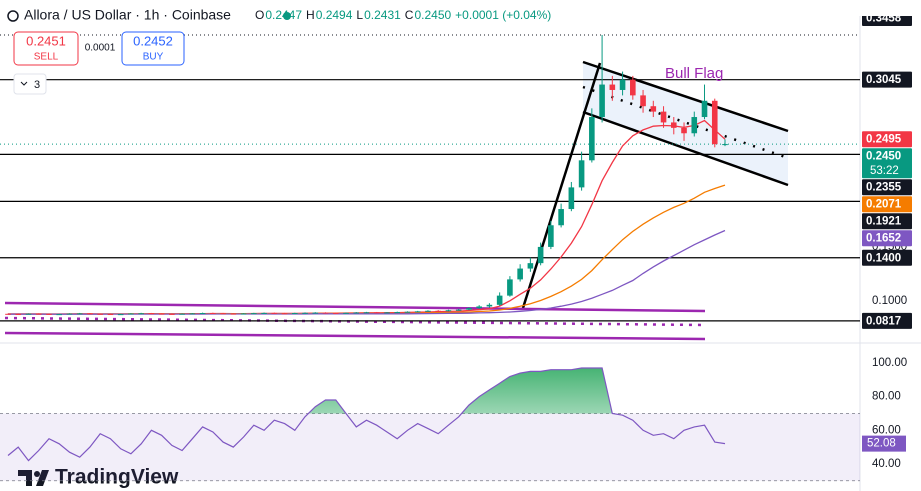 This screenshot has width=921, height=491. What do you see at coordinates (503, 15) in the screenshot?
I see `change: +0.0001 (+0.04%)` at bounding box center [503, 15].